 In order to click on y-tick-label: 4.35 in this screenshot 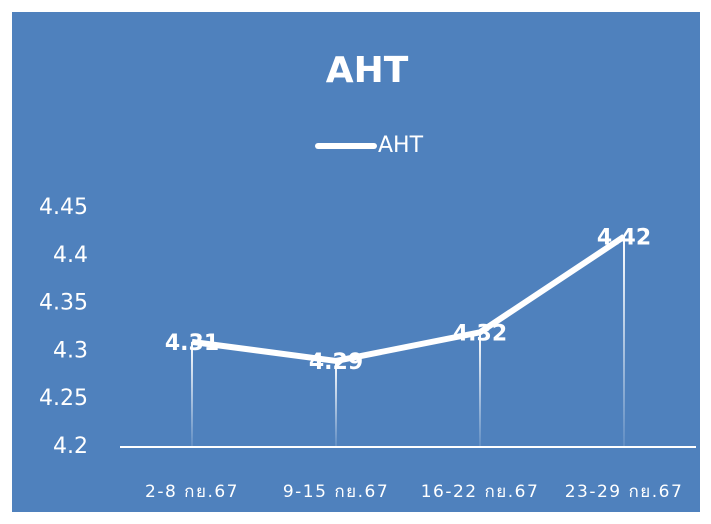, I will do `click(63, 303)`.